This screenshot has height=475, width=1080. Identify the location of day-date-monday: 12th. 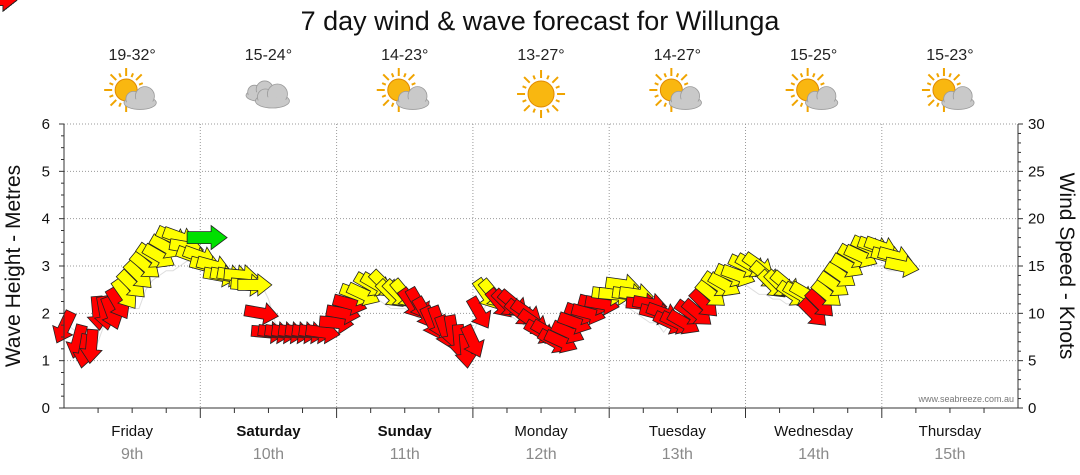
(540, 454).